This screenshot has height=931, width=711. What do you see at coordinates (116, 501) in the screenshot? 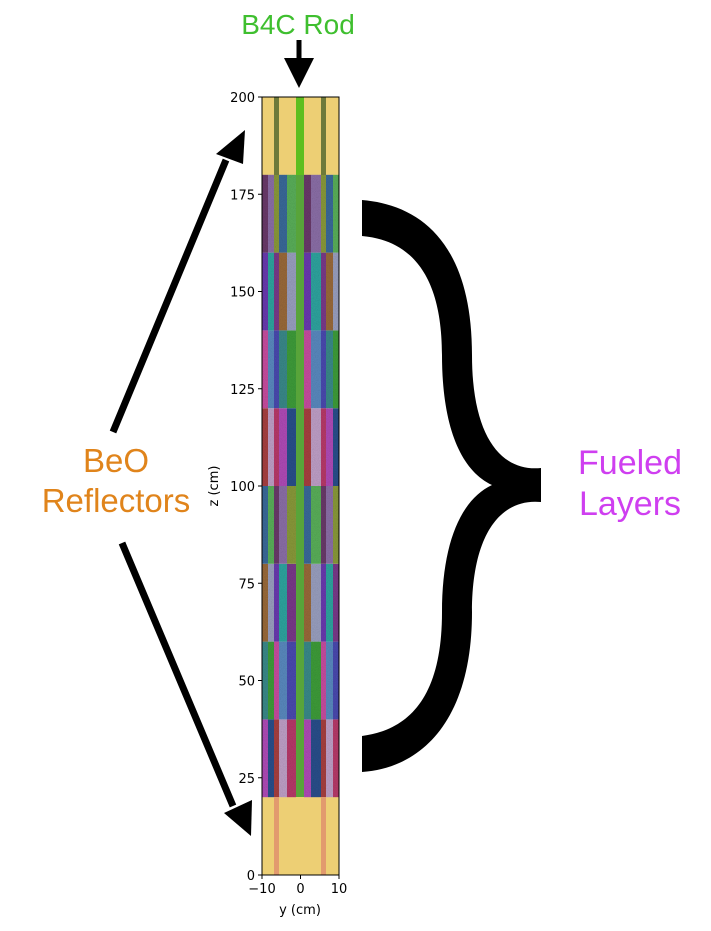
I see `beo-label-line2: Reflectors` at bounding box center [116, 501].